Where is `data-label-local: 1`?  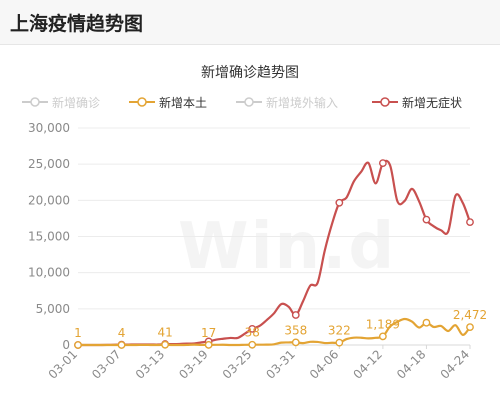 data-label-local: 1 is located at coordinates (78, 333).